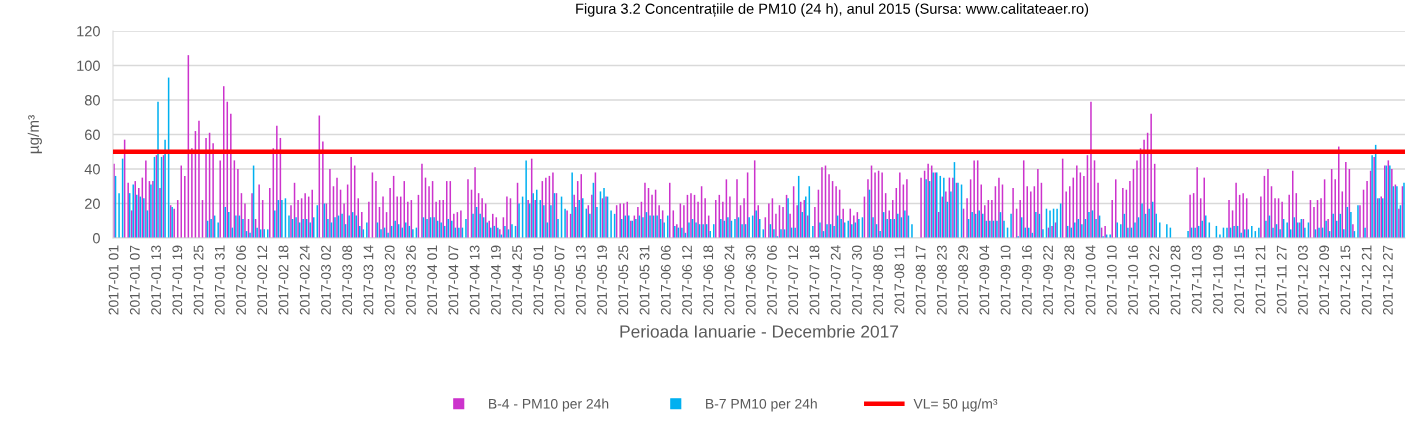 This screenshot has height=430, width=1410. What do you see at coordinates (687, 280) in the screenshot?
I see `x-tick-label: 2017-06 12` at bounding box center [687, 280].